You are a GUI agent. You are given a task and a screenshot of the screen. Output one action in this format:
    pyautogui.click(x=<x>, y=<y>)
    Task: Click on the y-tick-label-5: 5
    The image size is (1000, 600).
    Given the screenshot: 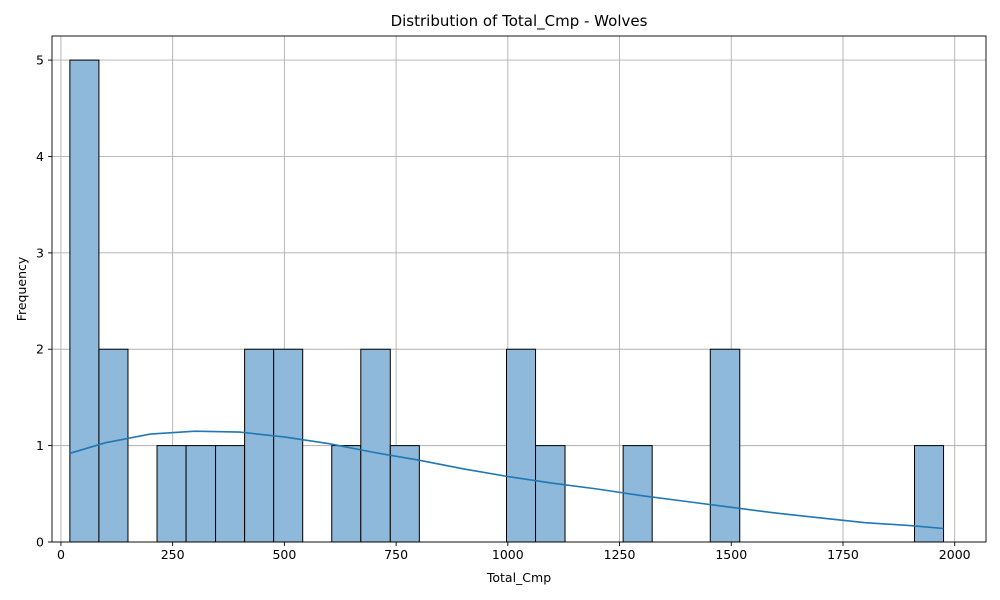 What is the action you would take?
    pyautogui.click(x=40, y=60)
    